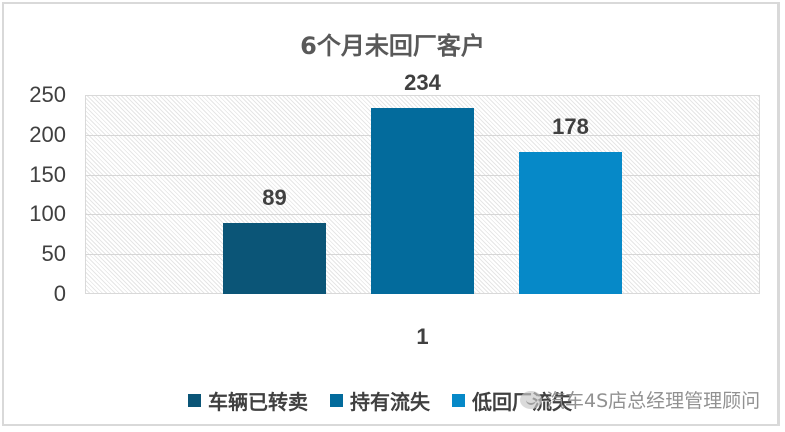 This screenshot has width=785, height=432. I want to click on x-category-label: 1, so click(422, 336).